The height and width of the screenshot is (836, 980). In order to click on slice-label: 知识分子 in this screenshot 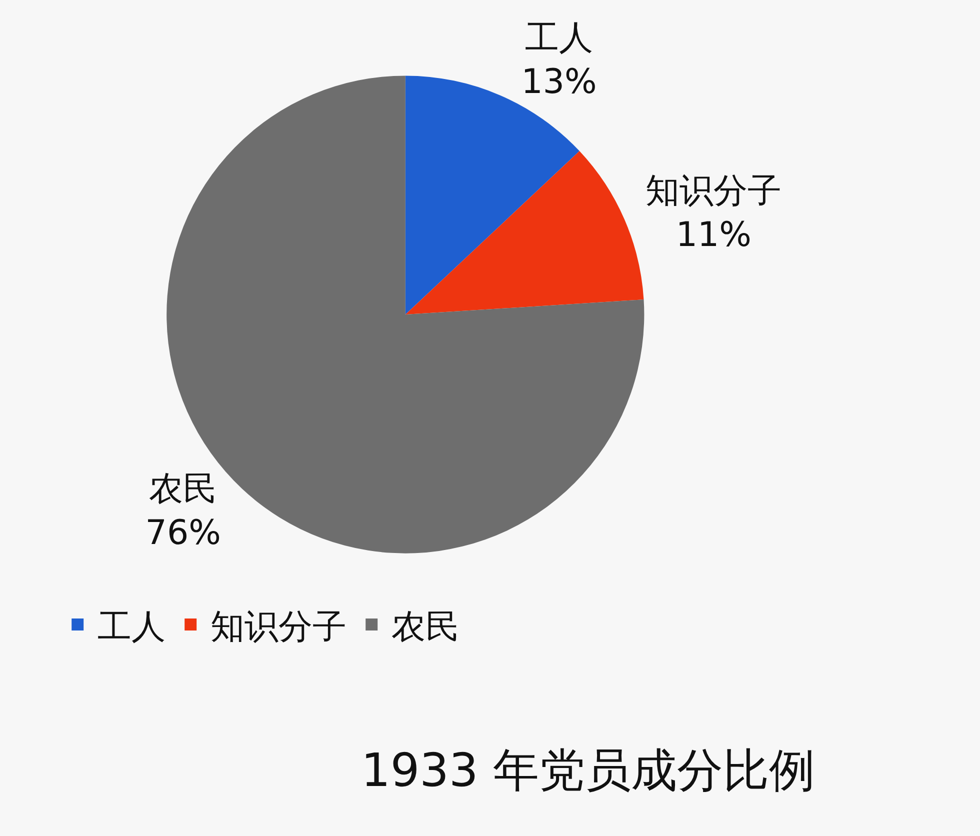, I will do `click(714, 190)`.